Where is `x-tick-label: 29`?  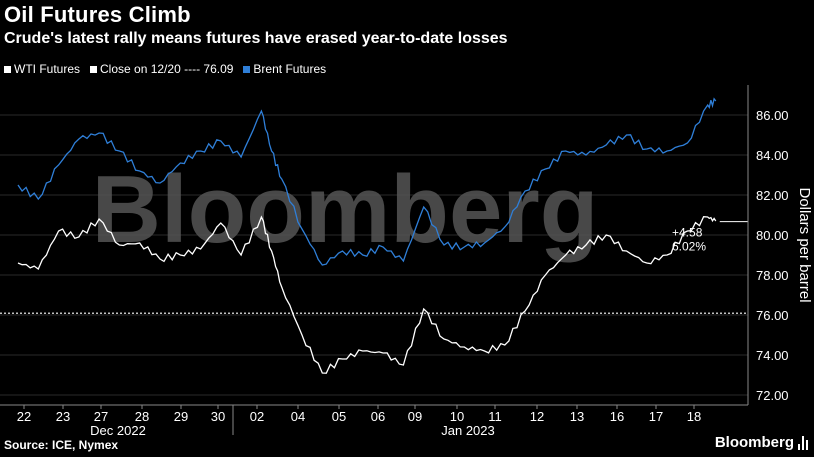
x-tick-label: 29 is located at coordinates (181, 416).